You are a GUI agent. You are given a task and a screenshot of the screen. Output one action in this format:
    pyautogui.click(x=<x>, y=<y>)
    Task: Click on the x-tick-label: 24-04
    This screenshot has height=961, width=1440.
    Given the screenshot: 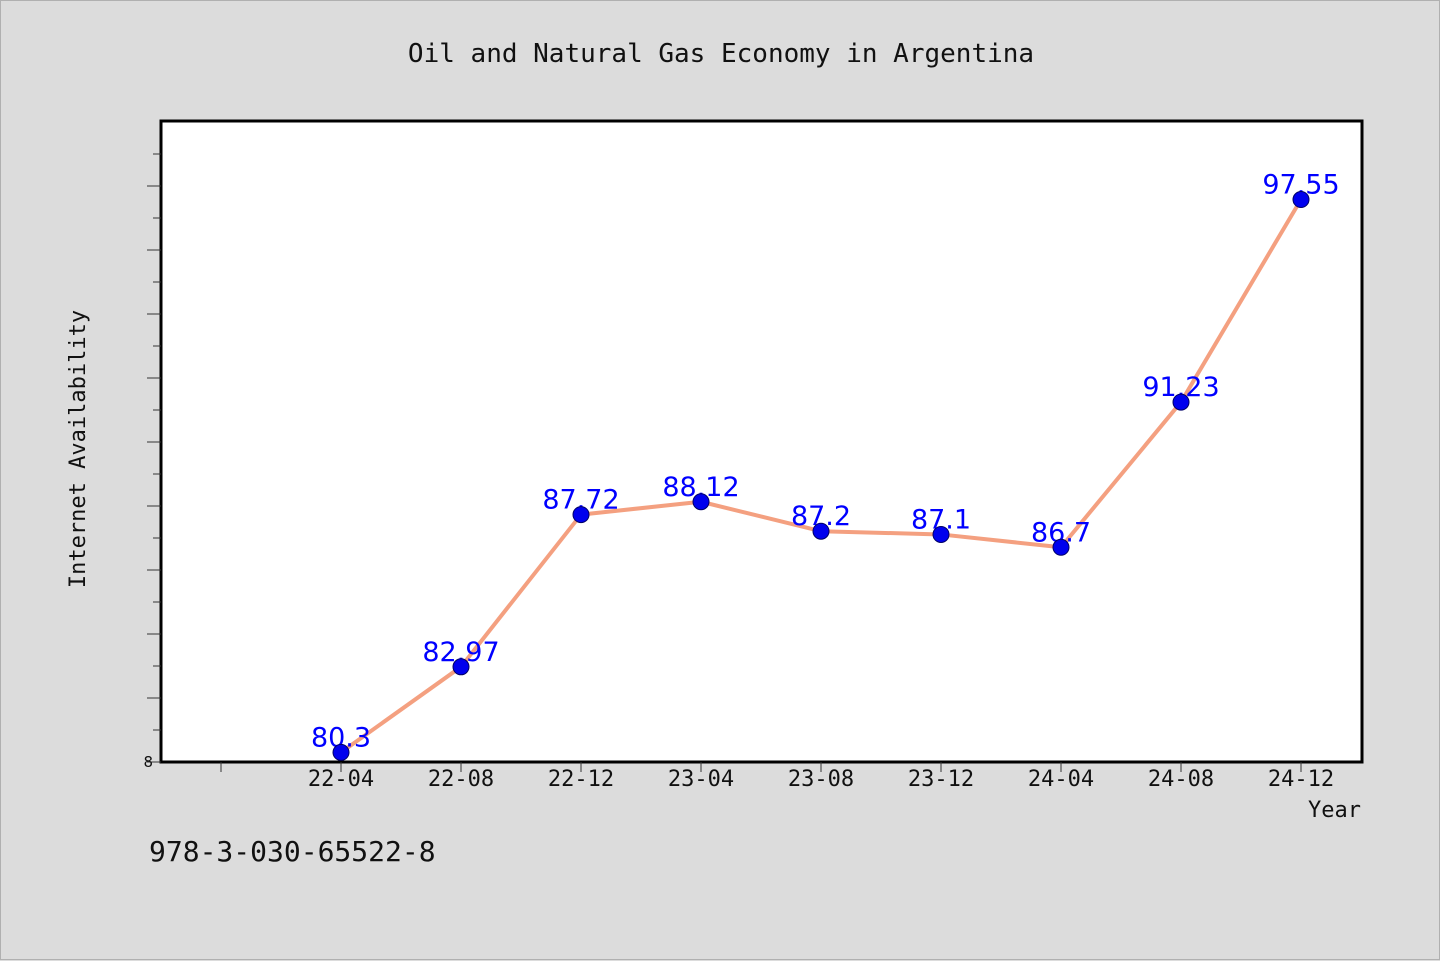 What is the action you would take?
    pyautogui.click(x=1061, y=779)
    